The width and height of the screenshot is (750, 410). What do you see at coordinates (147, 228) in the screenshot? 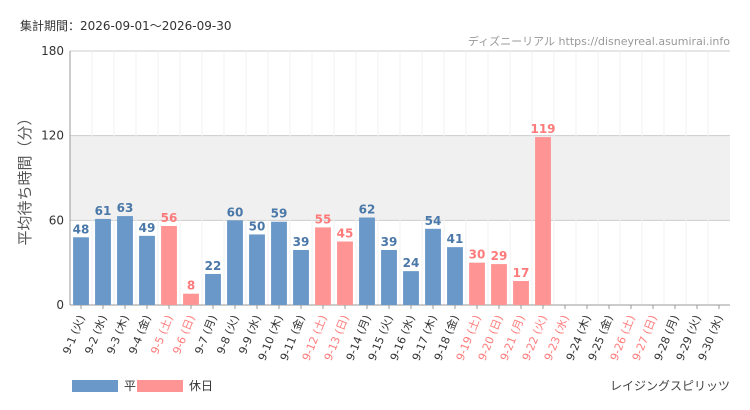
I see `data-label: 49` at bounding box center [147, 228].